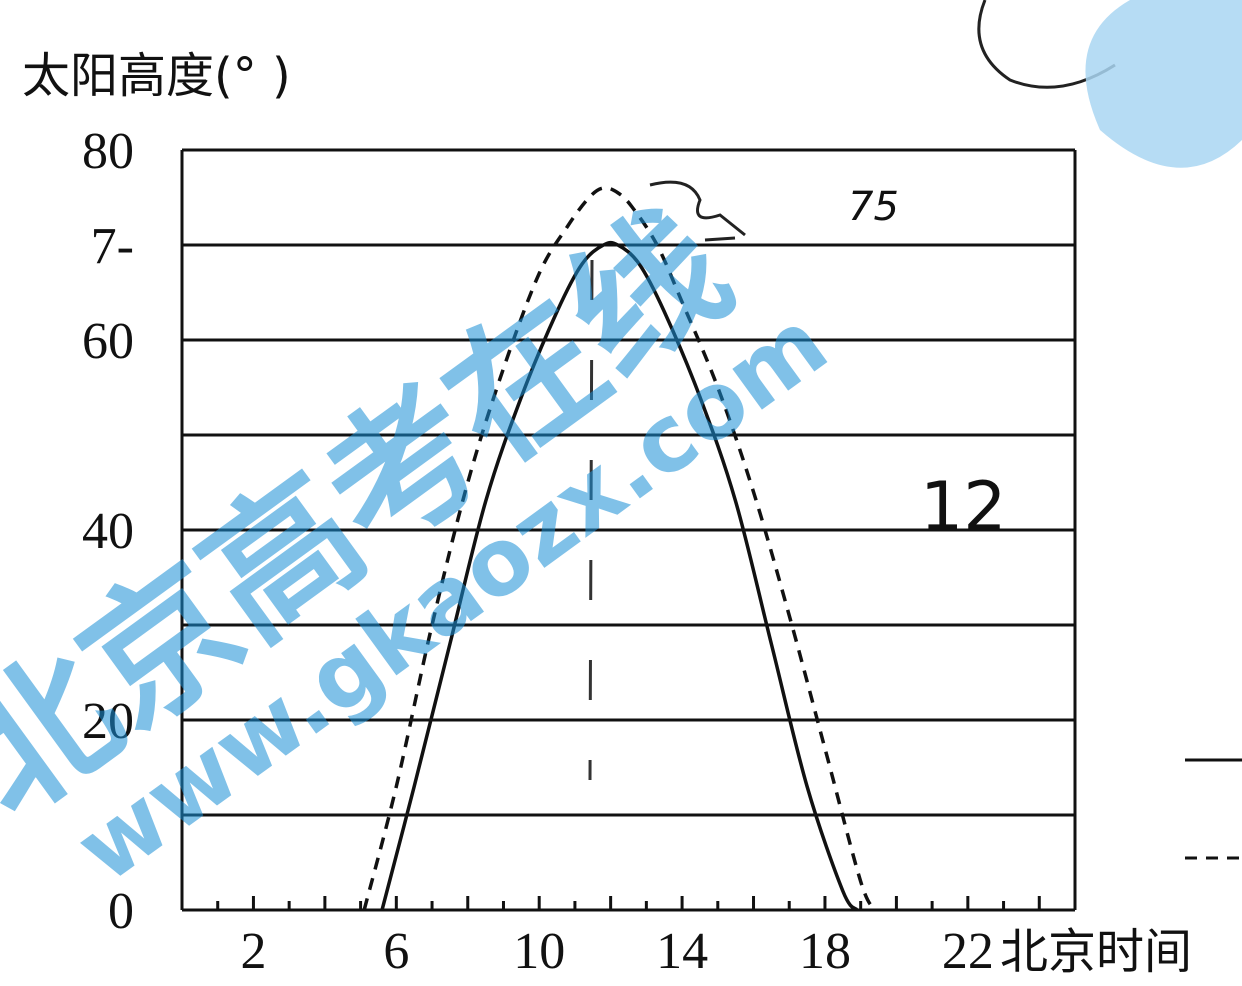 The width and height of the screenshot is (1242, 986). Describe the element at coordinates (873, 207) in the screenshot. I see `annotation-75: 75` at that location.